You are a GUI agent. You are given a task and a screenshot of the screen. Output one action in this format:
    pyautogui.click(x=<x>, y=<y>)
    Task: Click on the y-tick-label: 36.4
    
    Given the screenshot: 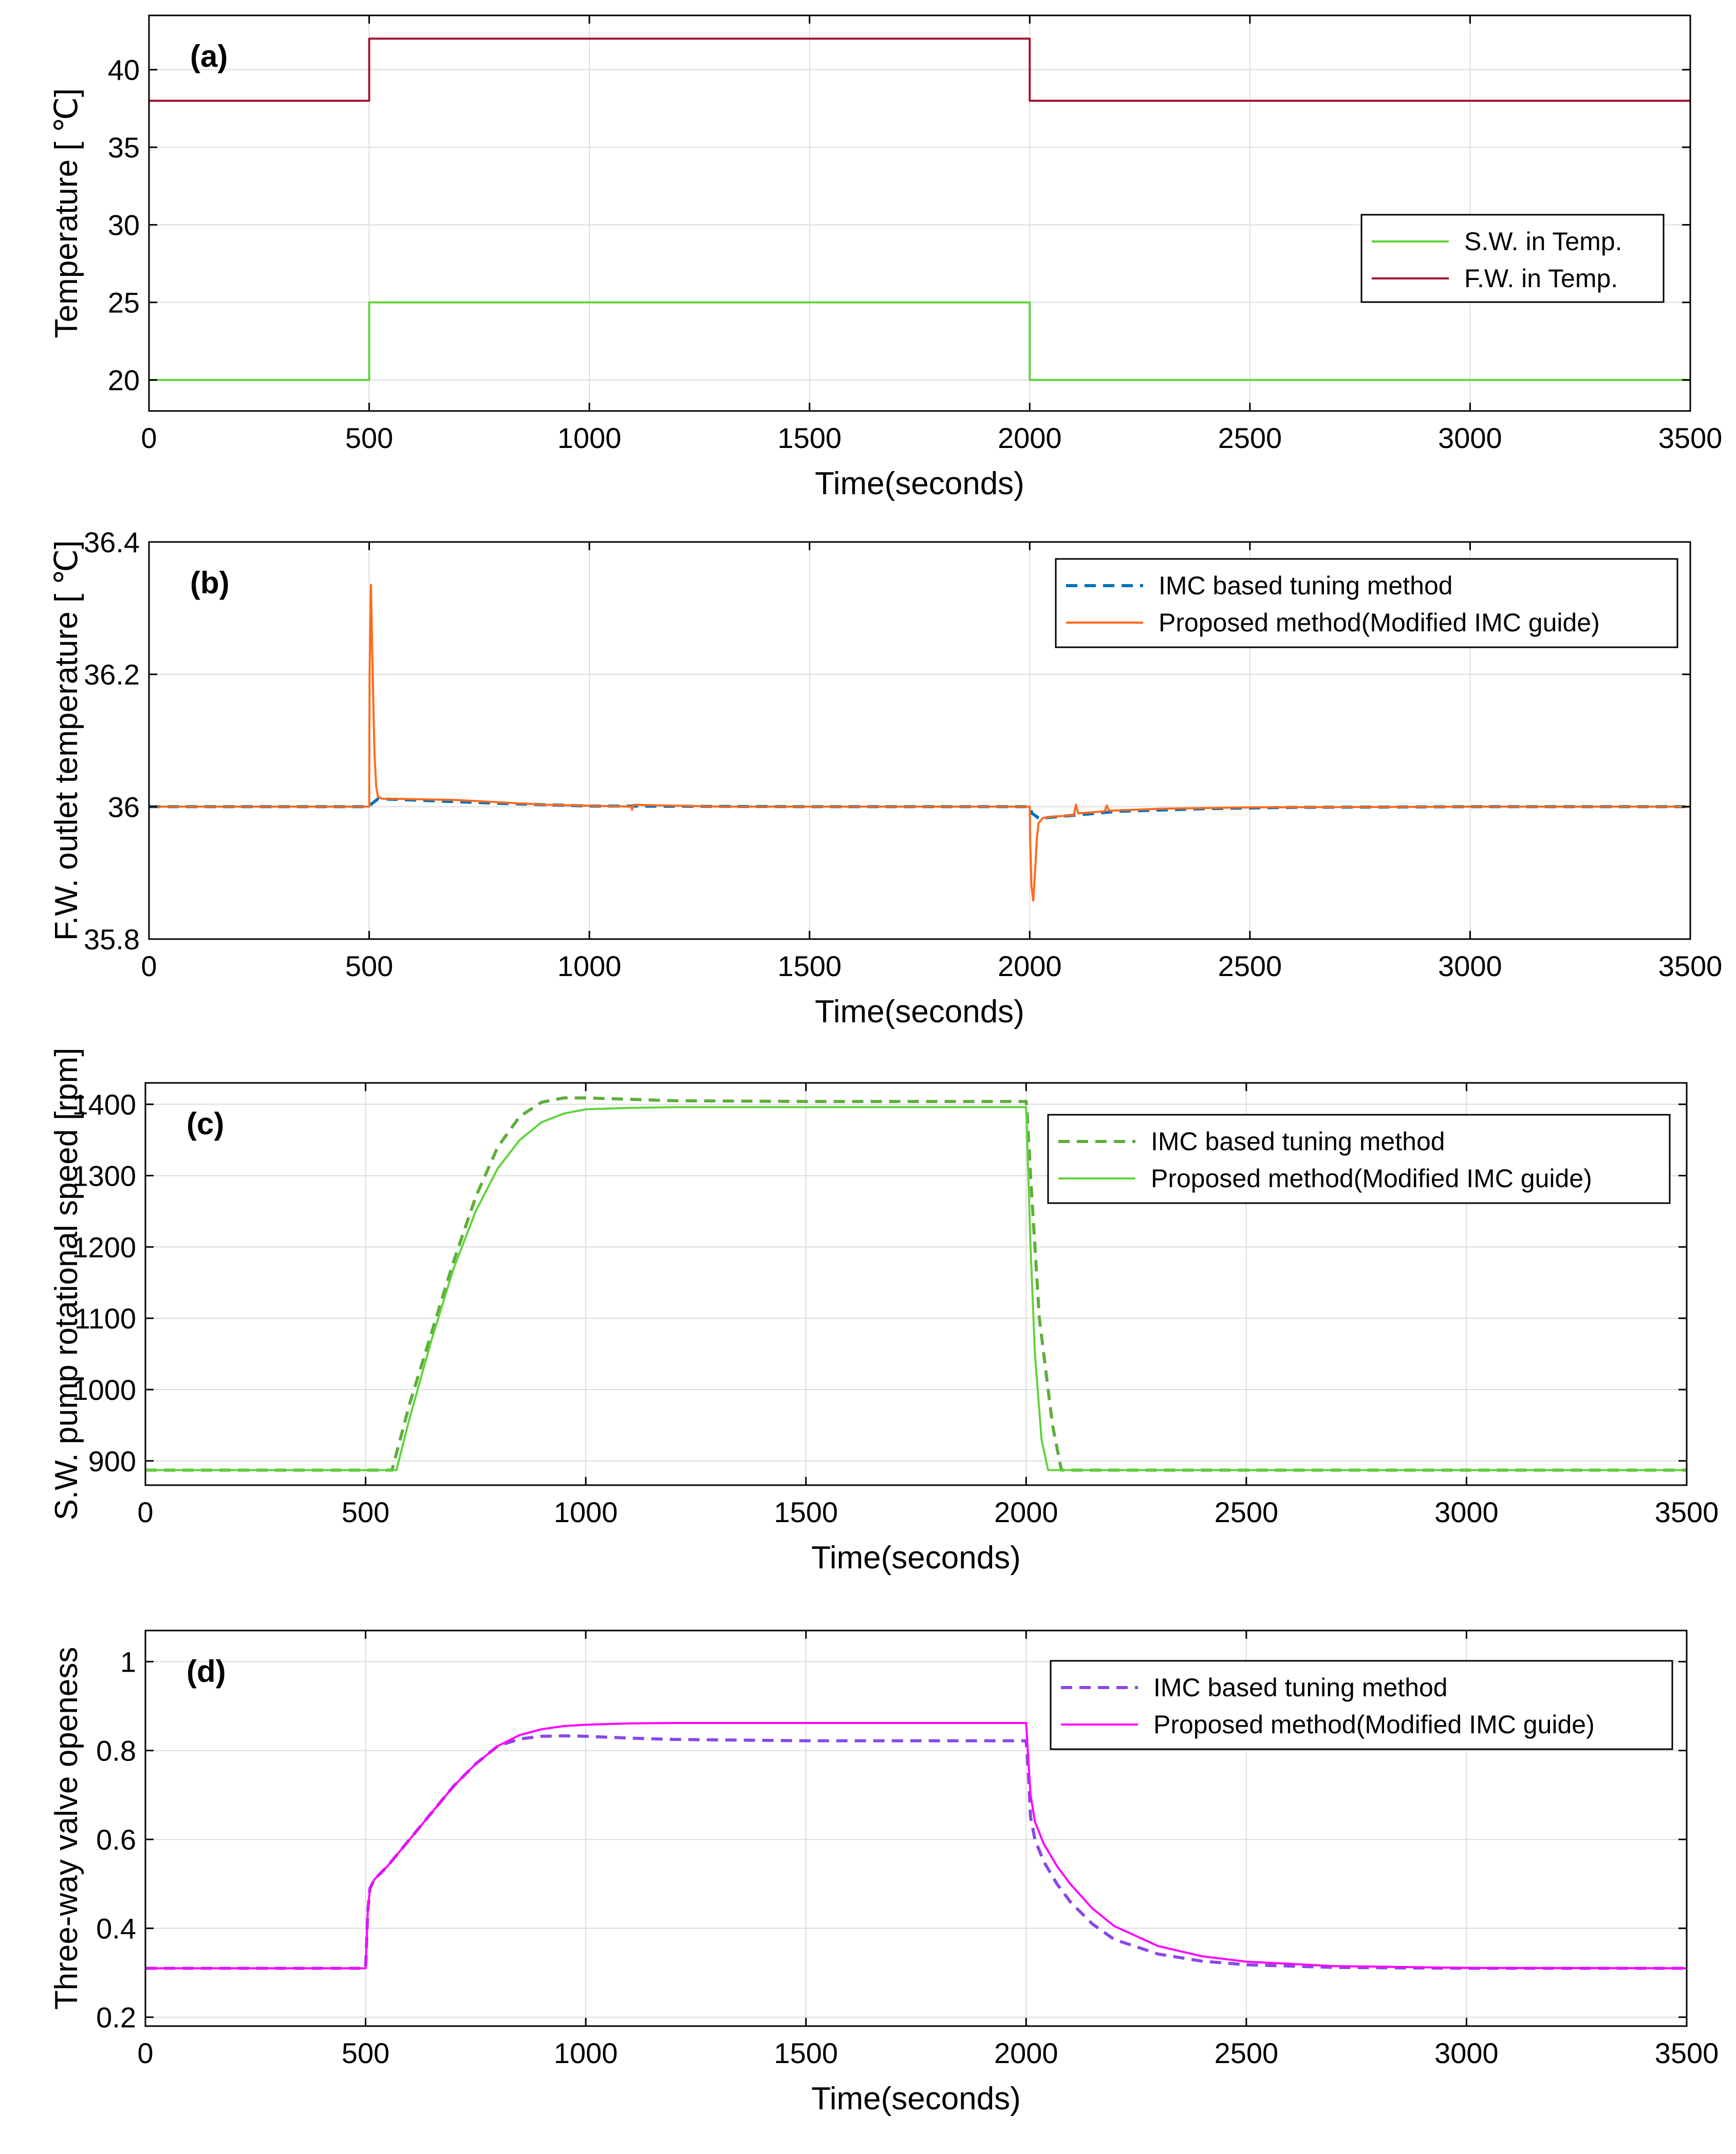 What is the action you would take?
    pyautogui.click(x=112, y=542)
    